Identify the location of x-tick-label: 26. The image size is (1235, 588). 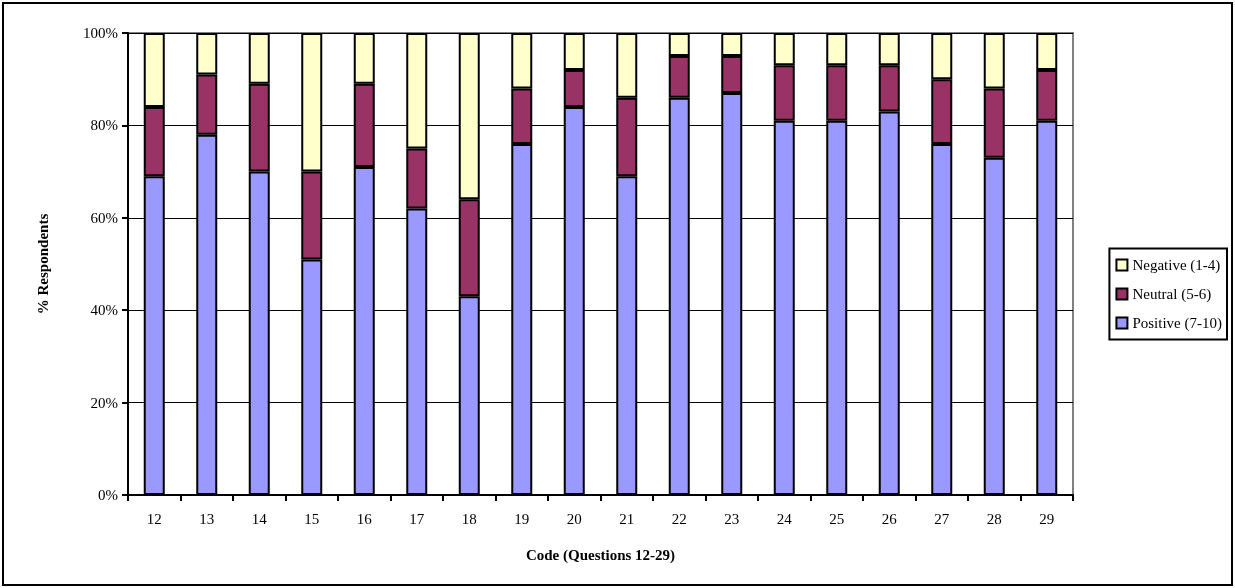
(889, 518).